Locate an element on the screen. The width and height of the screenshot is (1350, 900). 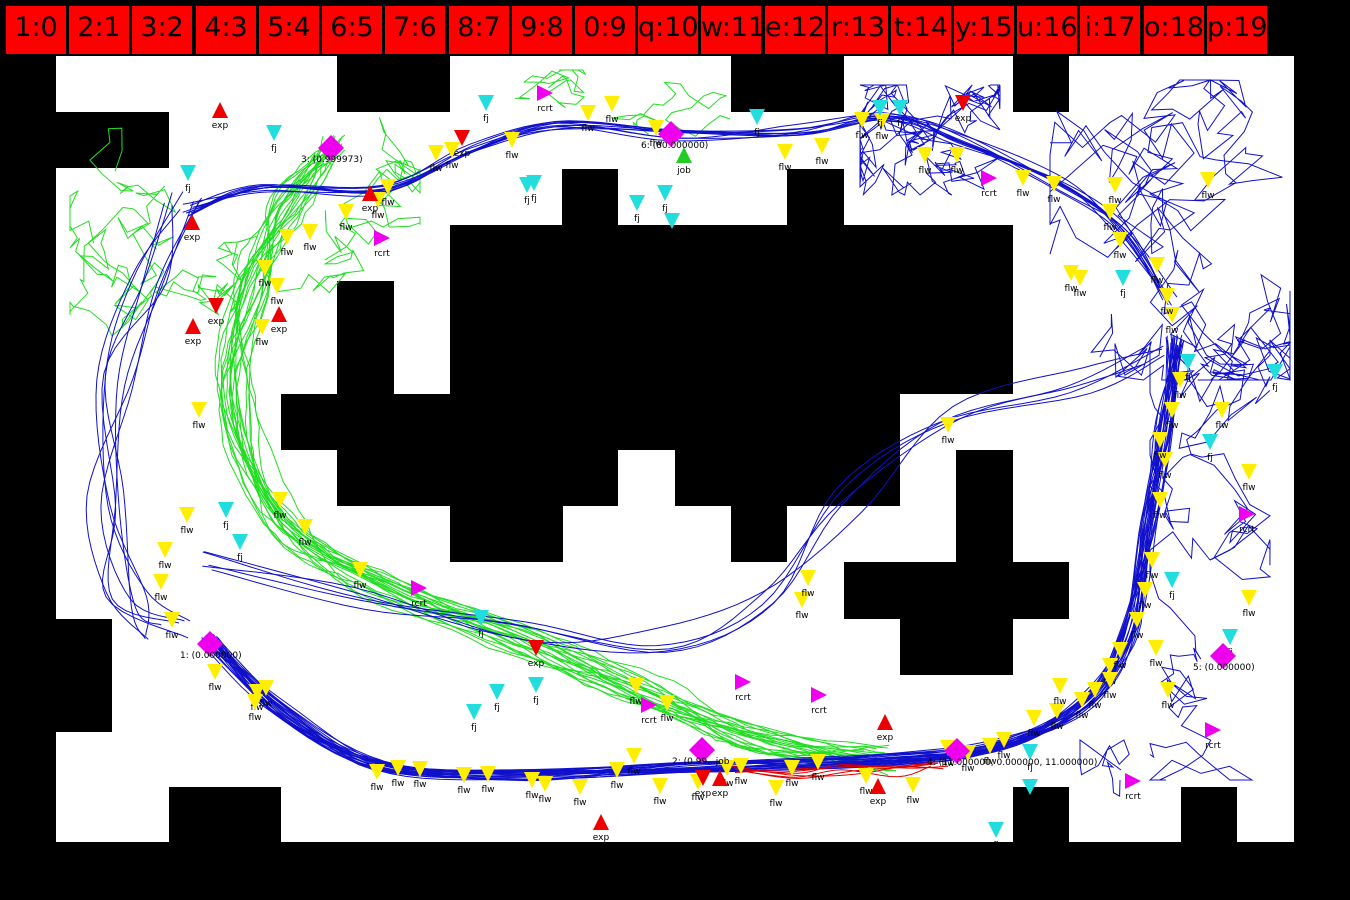
hotkey-1: 1:0 is located at coordinates (36, 30).